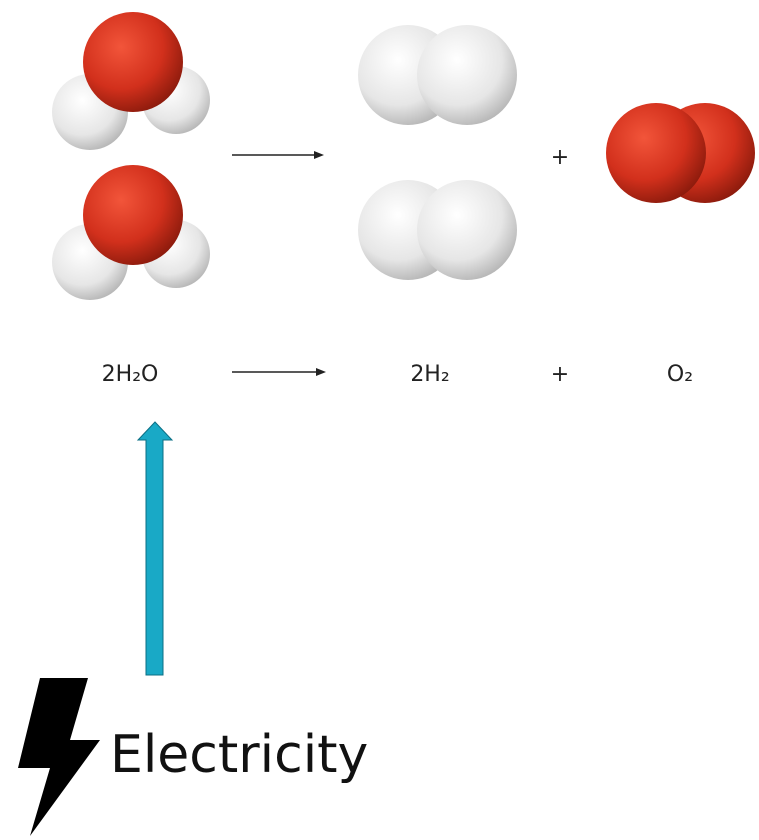 Image resolution: width=759 pixels, height=840 pixels. Describe the element at coordinates (429, 374) in the screenshot. I see `product: 2H₂` at that location.